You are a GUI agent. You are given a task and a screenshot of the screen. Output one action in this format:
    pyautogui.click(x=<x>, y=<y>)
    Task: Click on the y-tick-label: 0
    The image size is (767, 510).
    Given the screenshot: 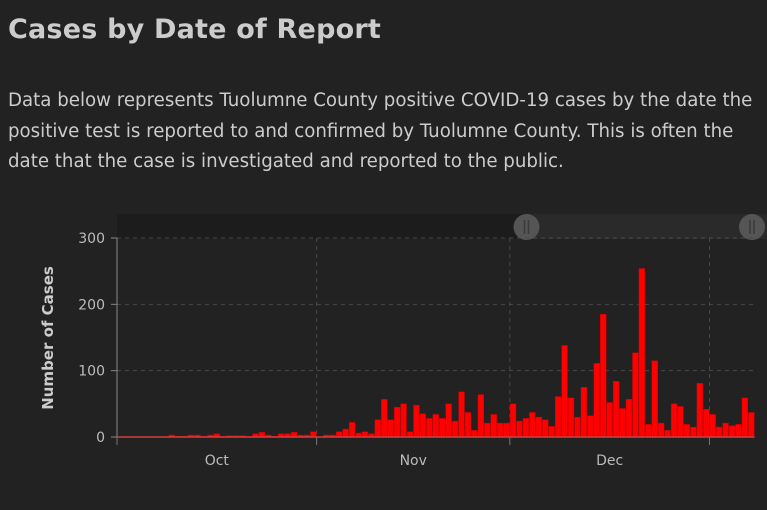 What is the action you would take?
    pyautogui.click(x=100, y=438)
    